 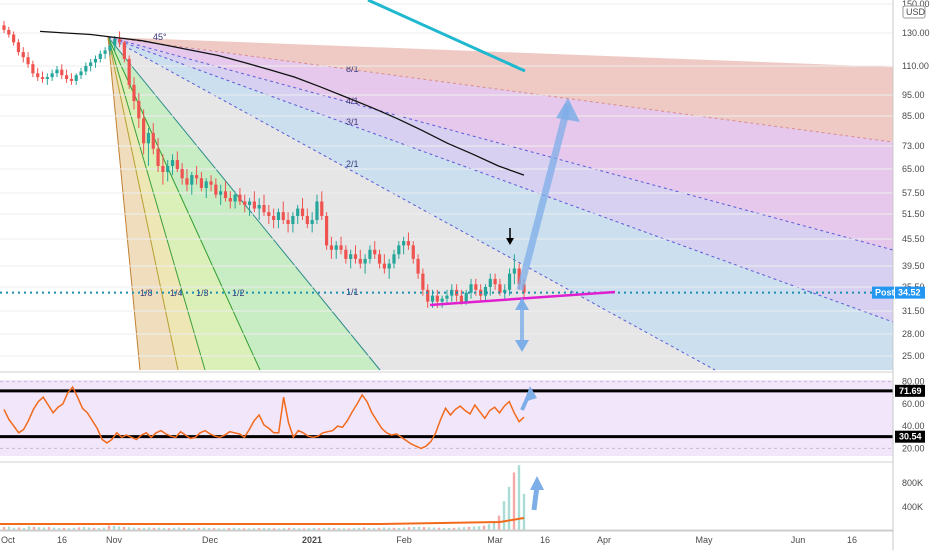 What do you see at coordinates (156, 203) in the screenshot?
I see `fan-line` at bounding box center [156, 203].